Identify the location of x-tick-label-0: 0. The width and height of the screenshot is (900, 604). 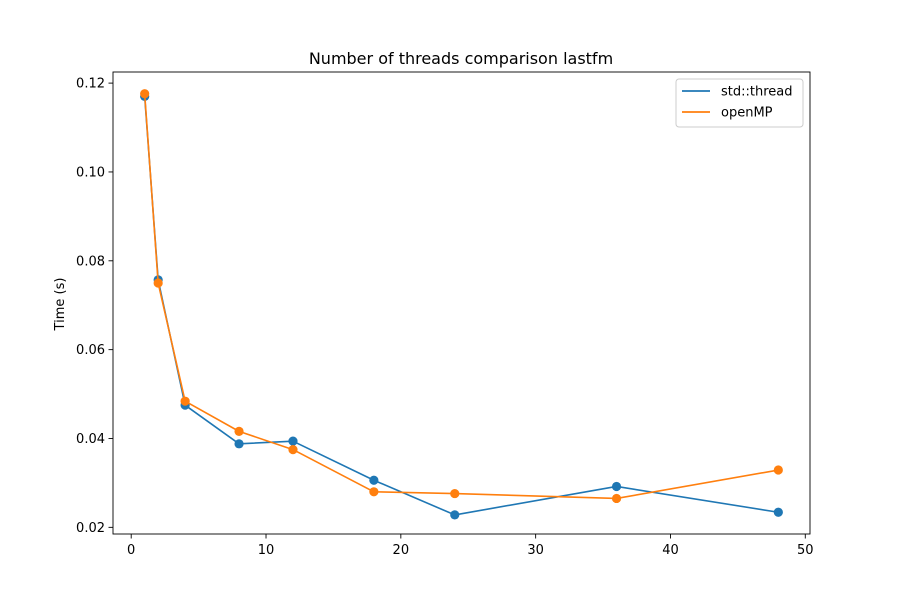
(131, 550).